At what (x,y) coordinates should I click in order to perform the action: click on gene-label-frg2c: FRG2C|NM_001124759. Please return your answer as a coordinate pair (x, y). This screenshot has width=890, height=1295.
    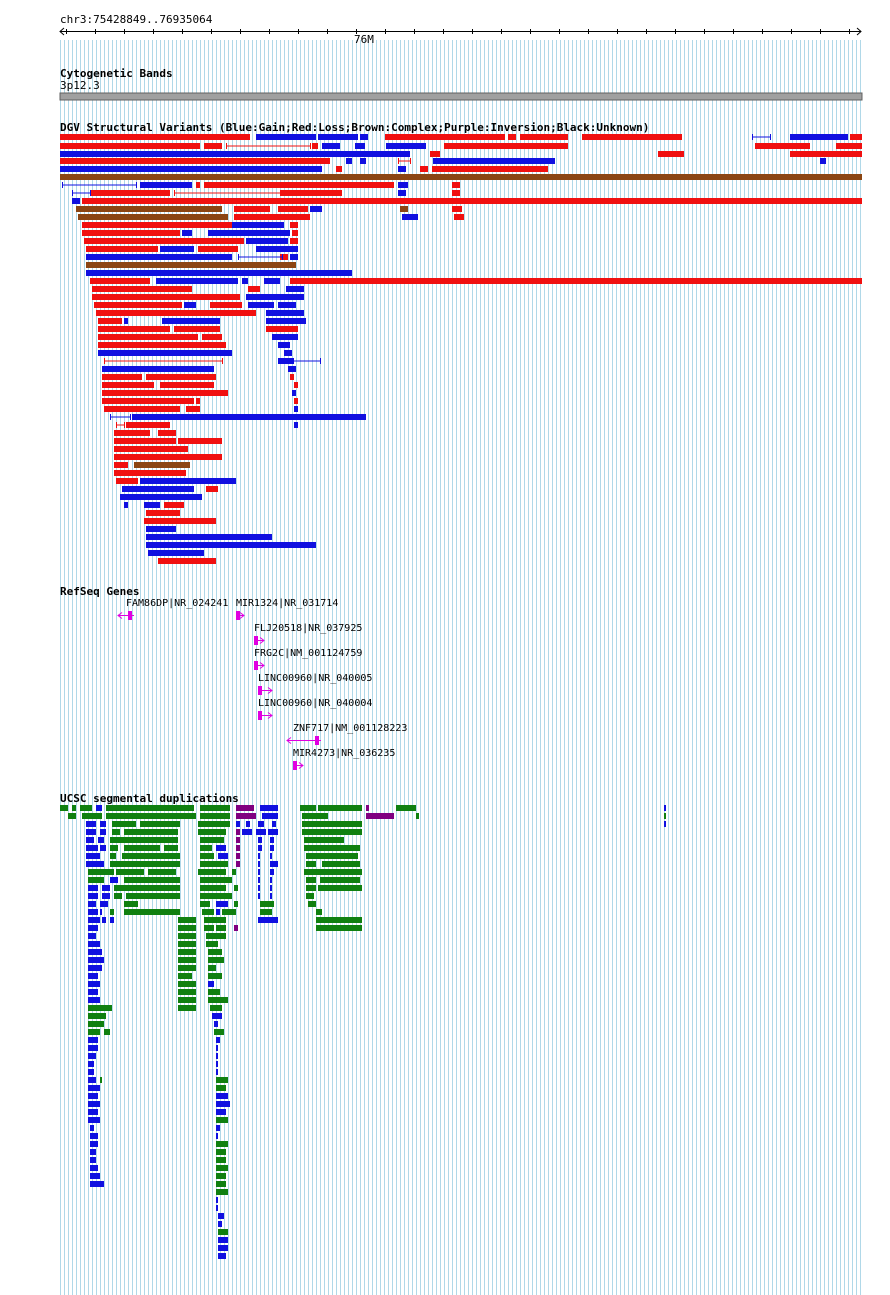
    Looking at the image, I should click on (308, 653).